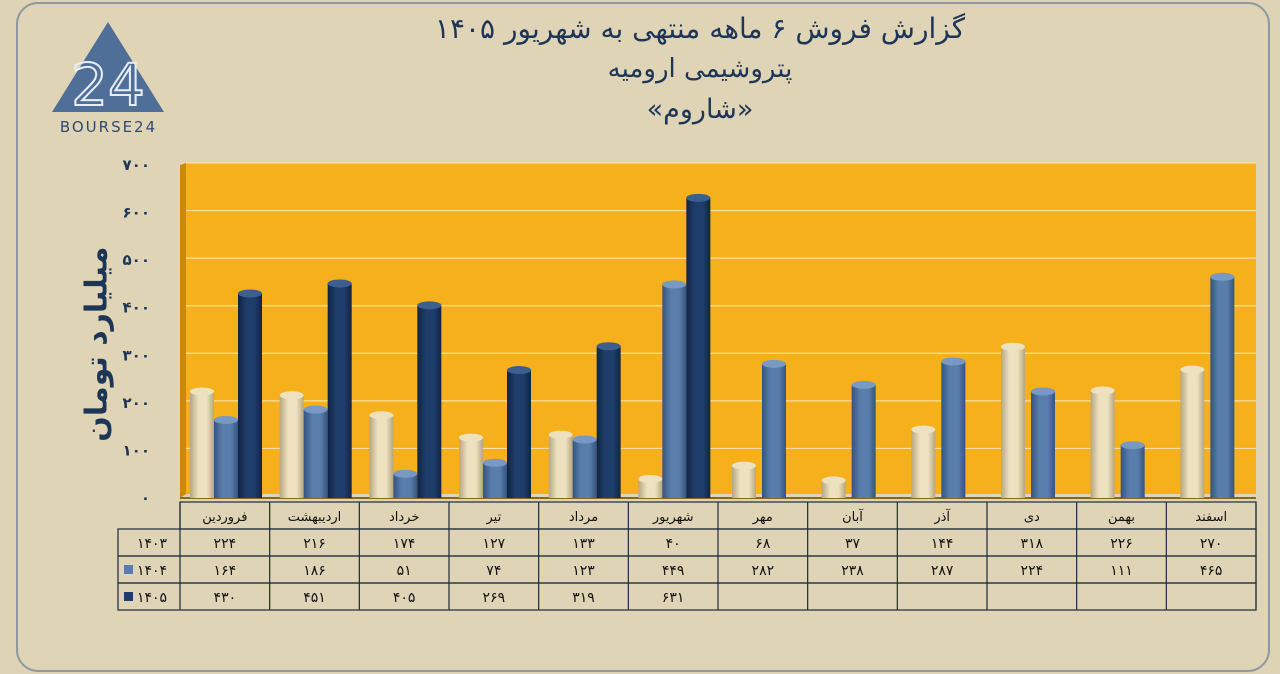 The width and height of the screenshot is (1280, 674). What do you see at coordinates (183, 330) in the screenshot?
I see `plot-side-wall` at bounding box center [183, 330].